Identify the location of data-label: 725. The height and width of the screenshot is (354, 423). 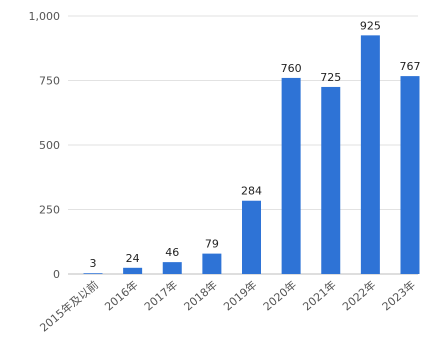
(330, 77).